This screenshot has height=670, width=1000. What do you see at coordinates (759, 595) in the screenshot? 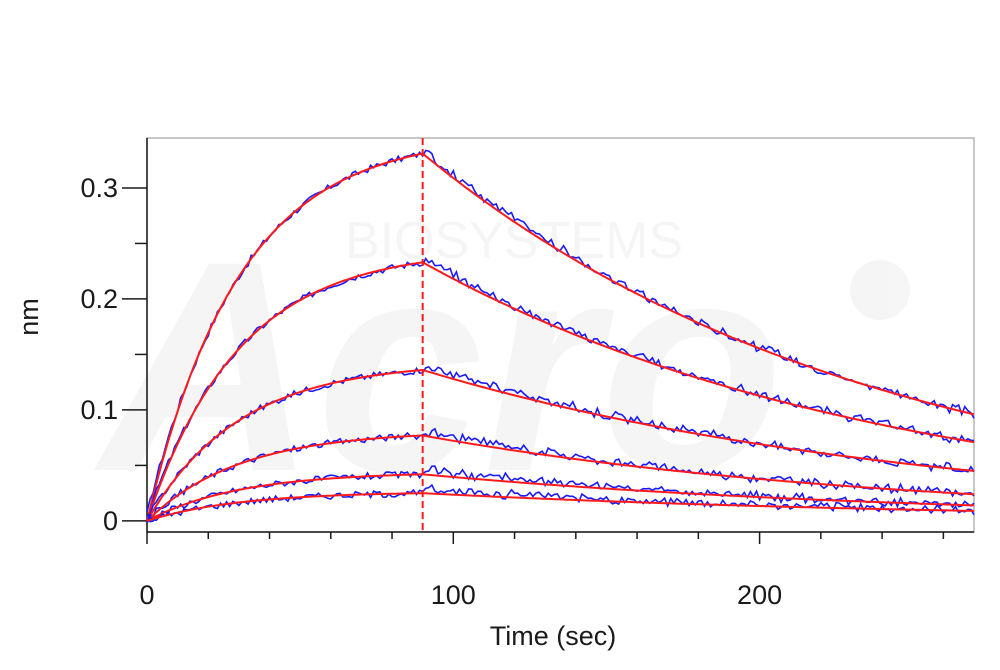
I see `x-tick-label: 200` at bounding box center [759, 595].